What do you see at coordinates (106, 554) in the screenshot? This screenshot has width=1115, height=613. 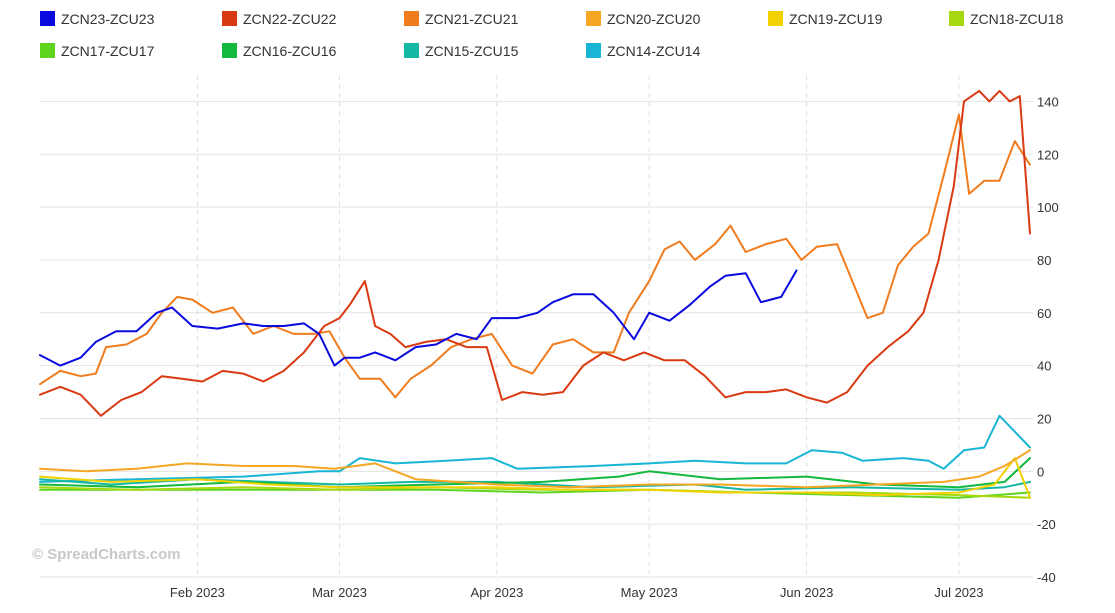 I see `watermark: © SpreadCharts.com` at bounding box center [106, 554].